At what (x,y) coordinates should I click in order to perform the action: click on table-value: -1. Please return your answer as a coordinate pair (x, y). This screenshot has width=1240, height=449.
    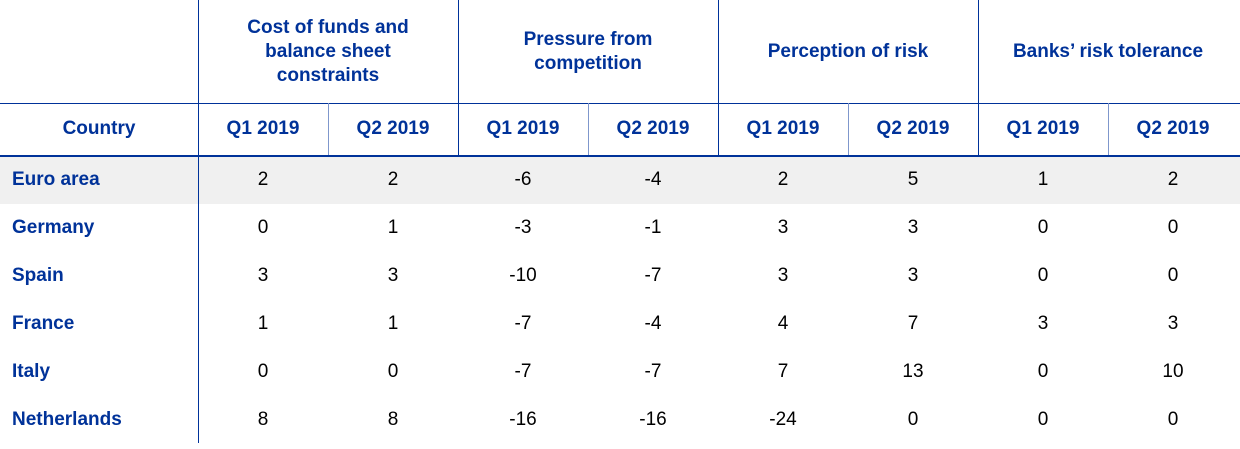
    Looking at the image, I should click on (653, 227).